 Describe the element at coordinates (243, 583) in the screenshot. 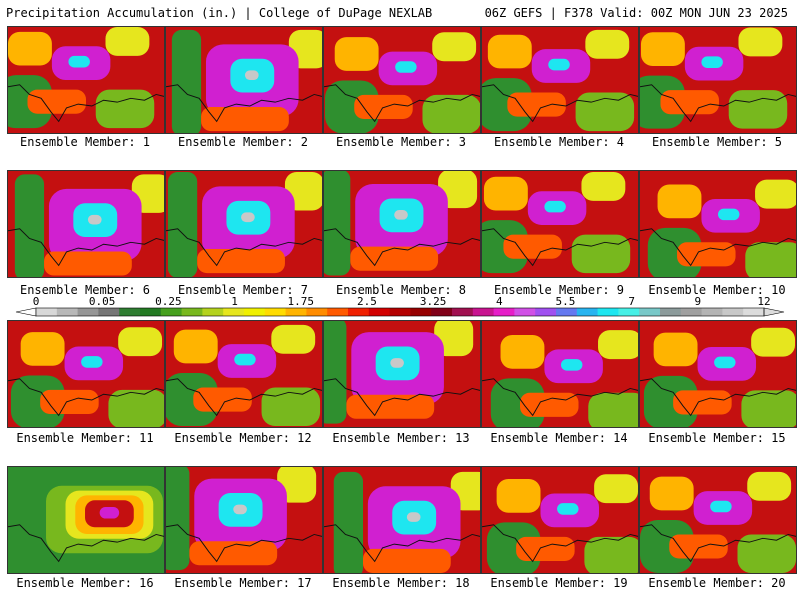

I see `ensemble-member-label: Ensemble Member: 17` at that location.